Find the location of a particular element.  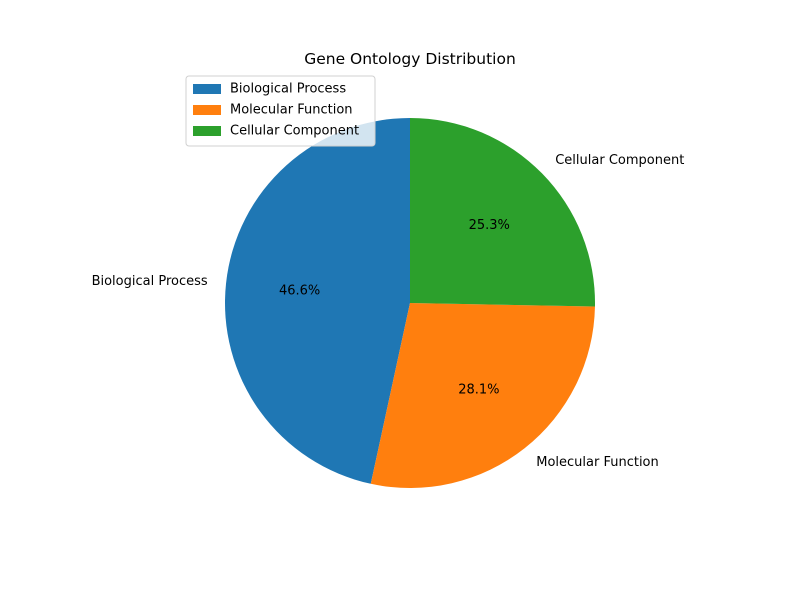

slice-label-cellular-component: Cellular Component is located at coordinates (619, 160).